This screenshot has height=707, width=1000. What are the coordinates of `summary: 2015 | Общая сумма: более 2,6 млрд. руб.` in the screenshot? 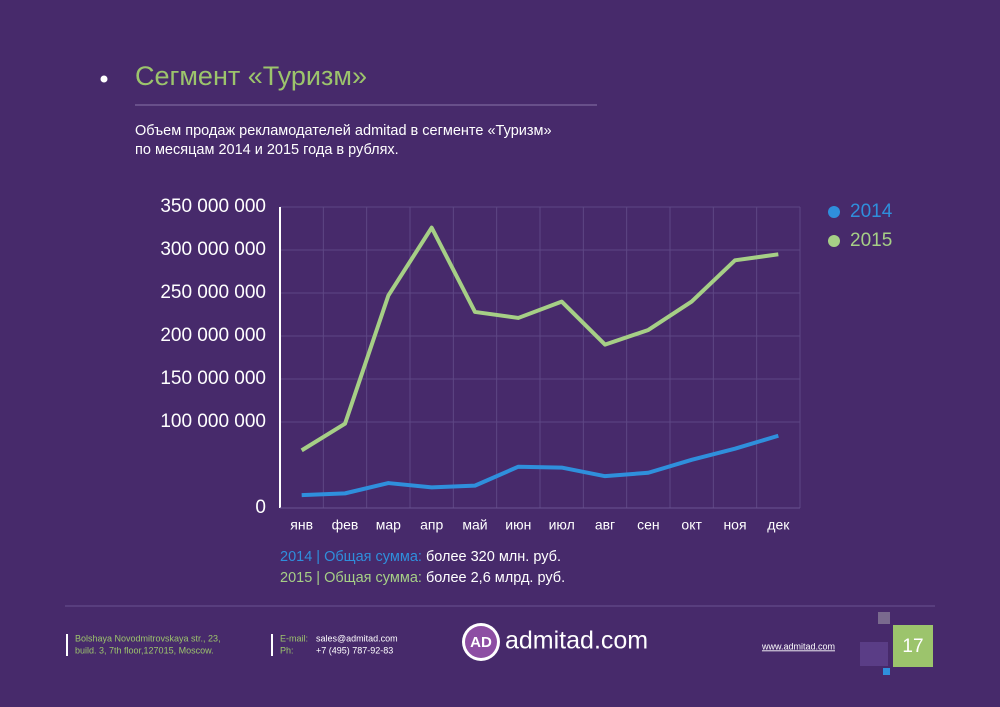 It's located at (422, 578).